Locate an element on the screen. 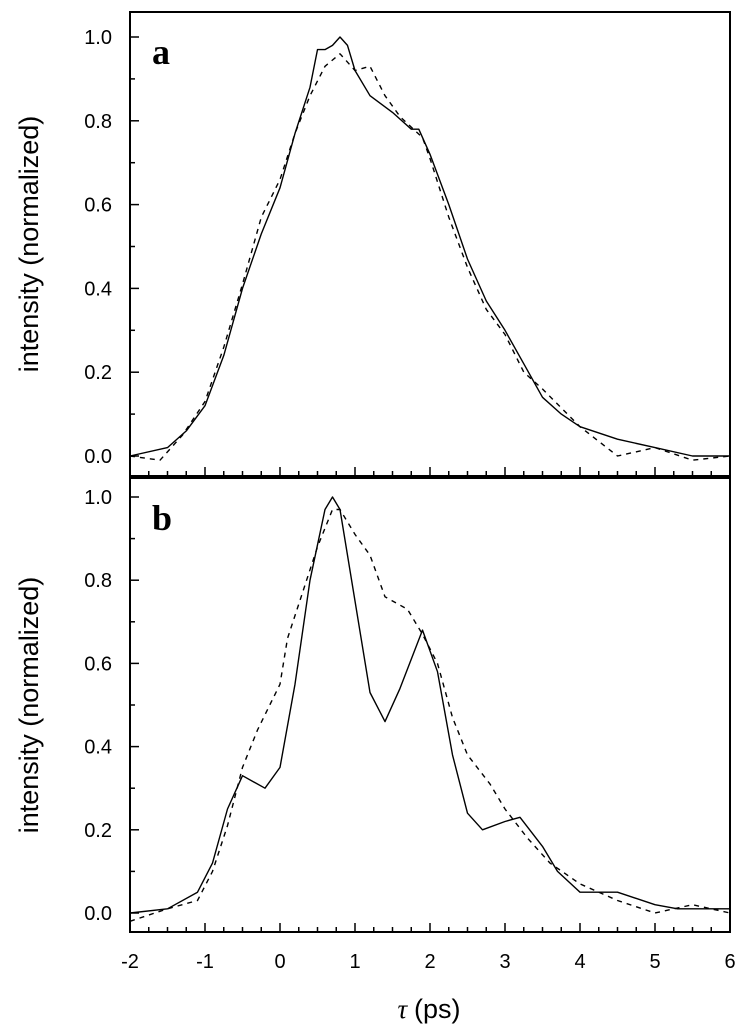 Image resolution: width=750 pixels, height=1030 pixels. x-tick-label: -2 is located at coordinates (130, 962).